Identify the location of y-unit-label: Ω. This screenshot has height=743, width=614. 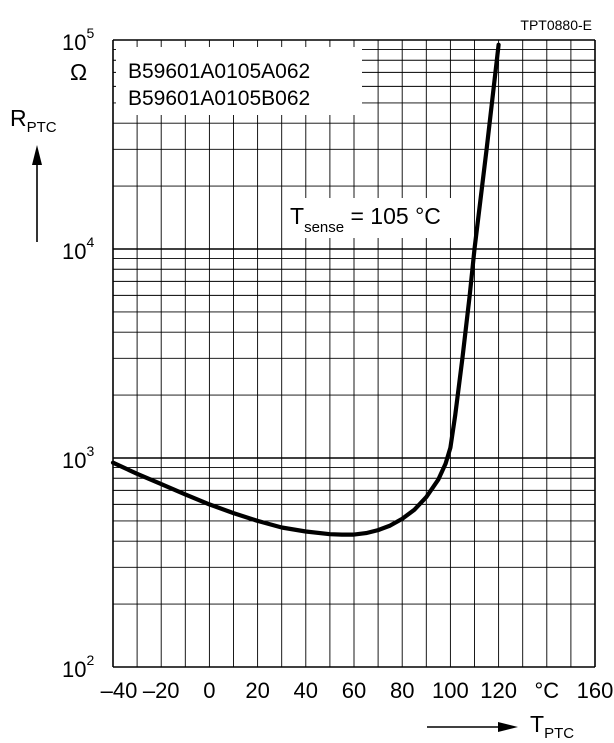
(78, 72).